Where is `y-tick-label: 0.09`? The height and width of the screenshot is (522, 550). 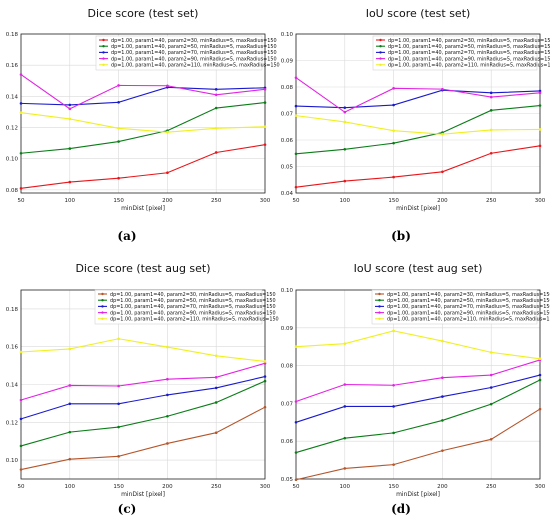 y-tick-label: 0.09 is located at coordinates (287, 329).